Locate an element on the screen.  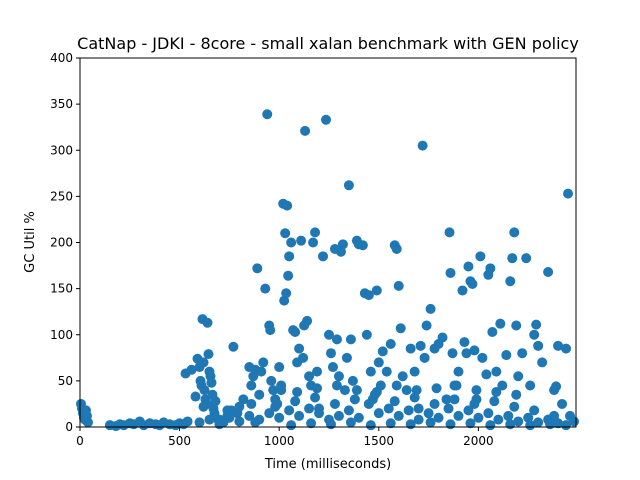
y-tick-label: 100 is located at coordinates (61, 335).